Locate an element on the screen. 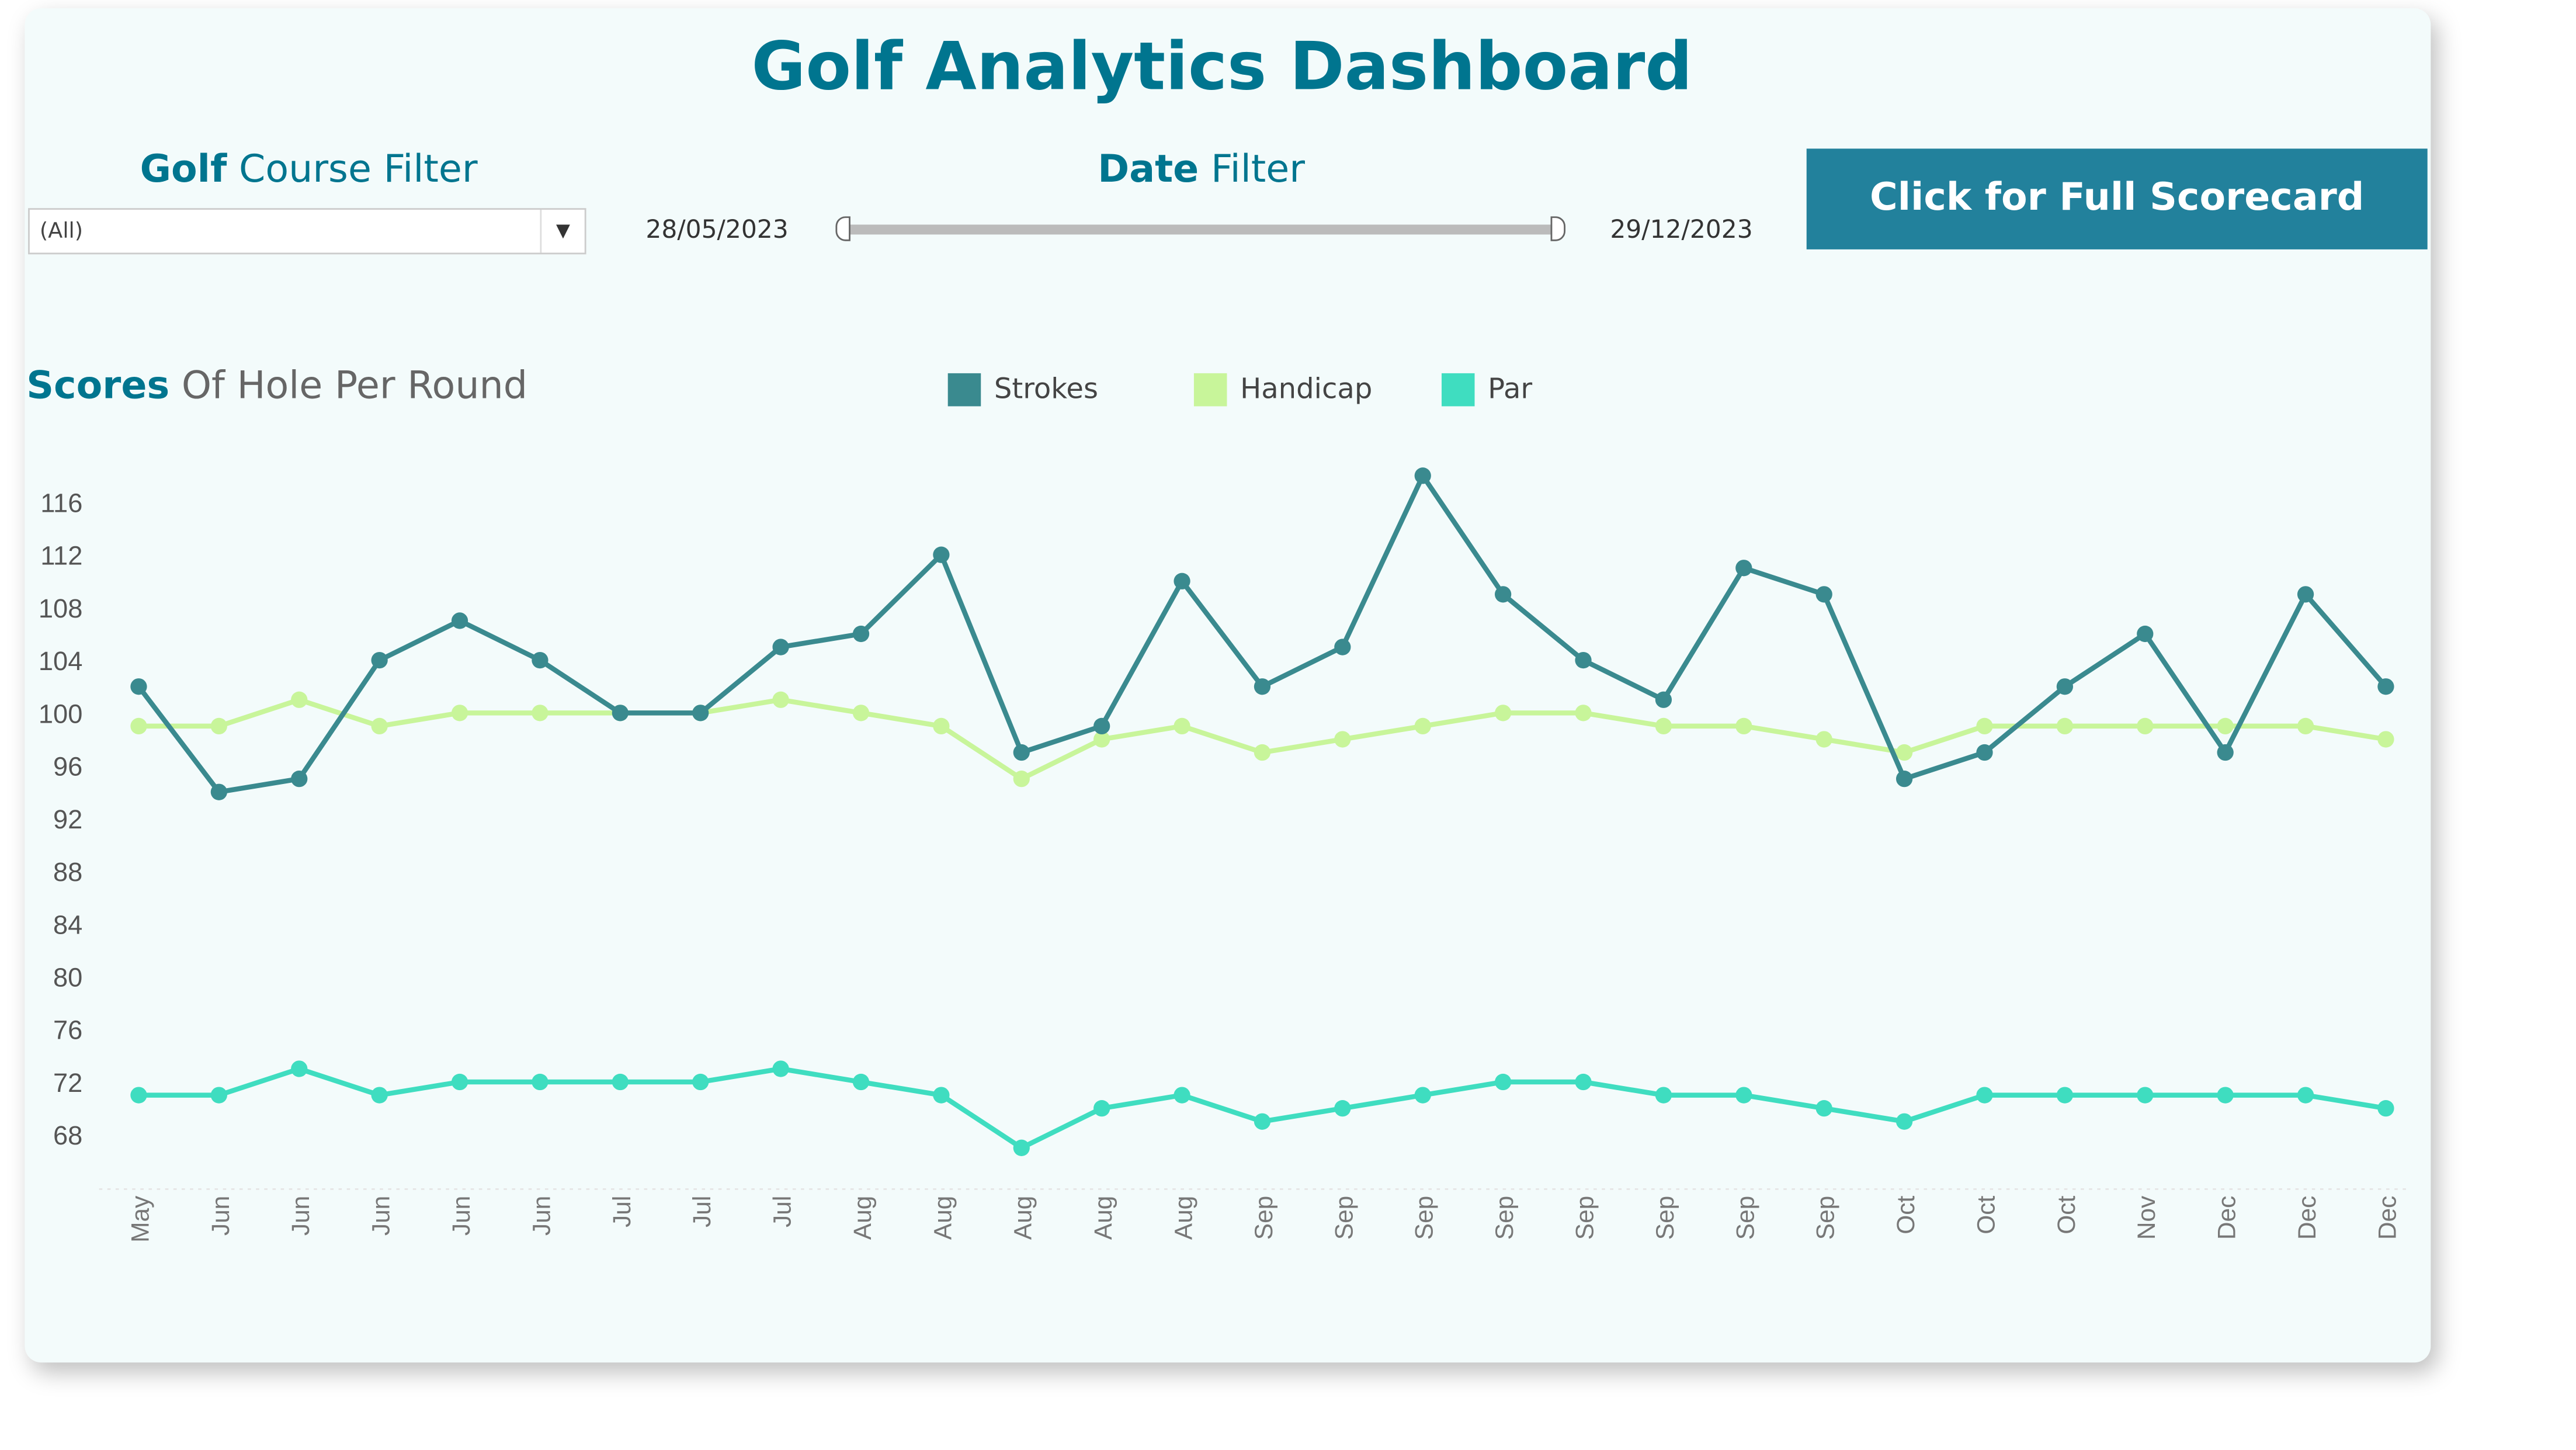  y-tick-label: 92 is located at coordinates (67, 819).